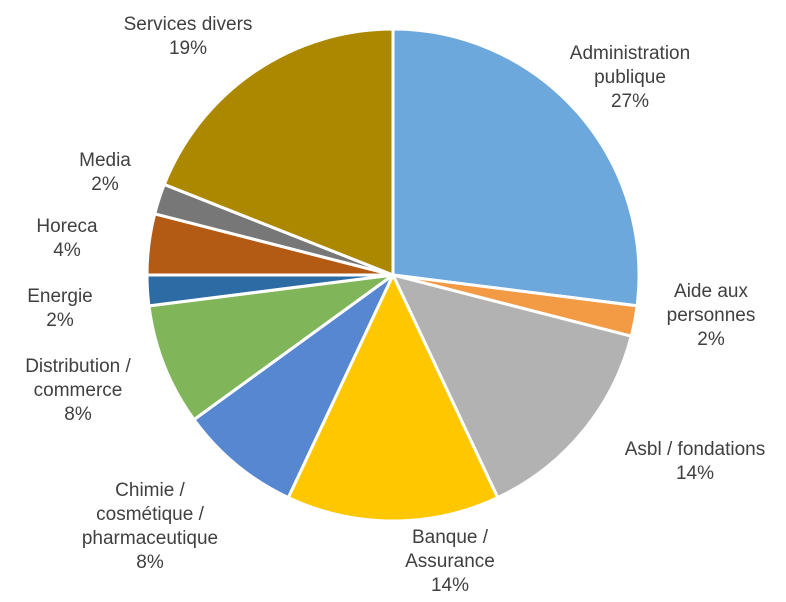 Image resolution: width=786 pixels, height=602 pixels. I want to click on slice-label: Aide aux personnes 2%, so click(711, 315).